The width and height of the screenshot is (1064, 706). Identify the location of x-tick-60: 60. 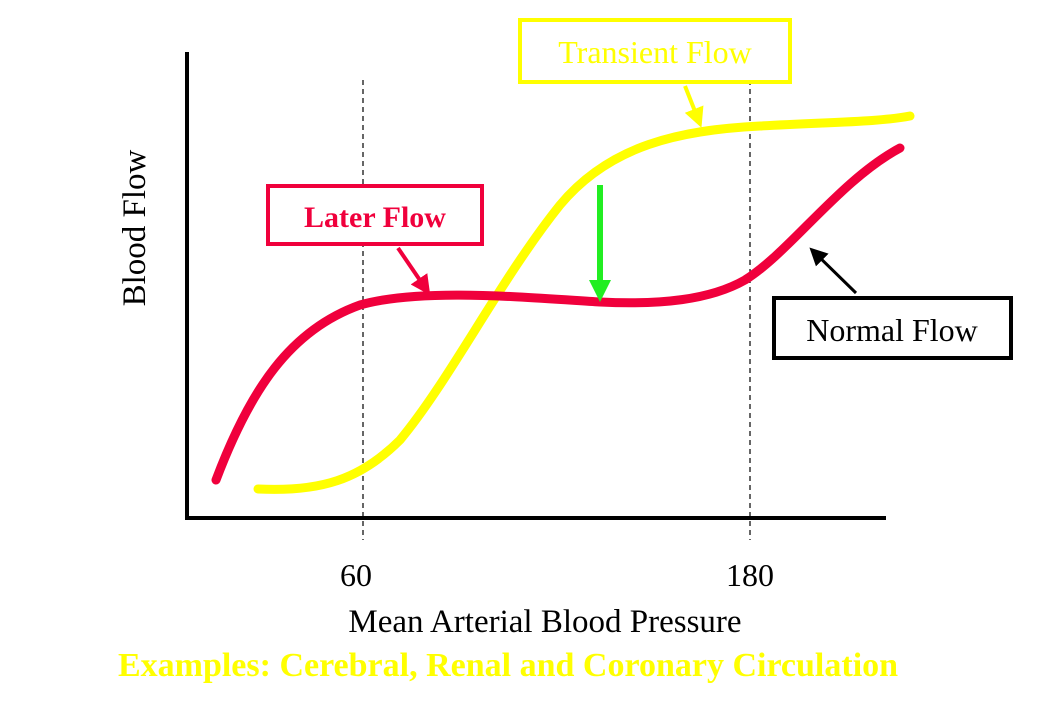
(356, 575).